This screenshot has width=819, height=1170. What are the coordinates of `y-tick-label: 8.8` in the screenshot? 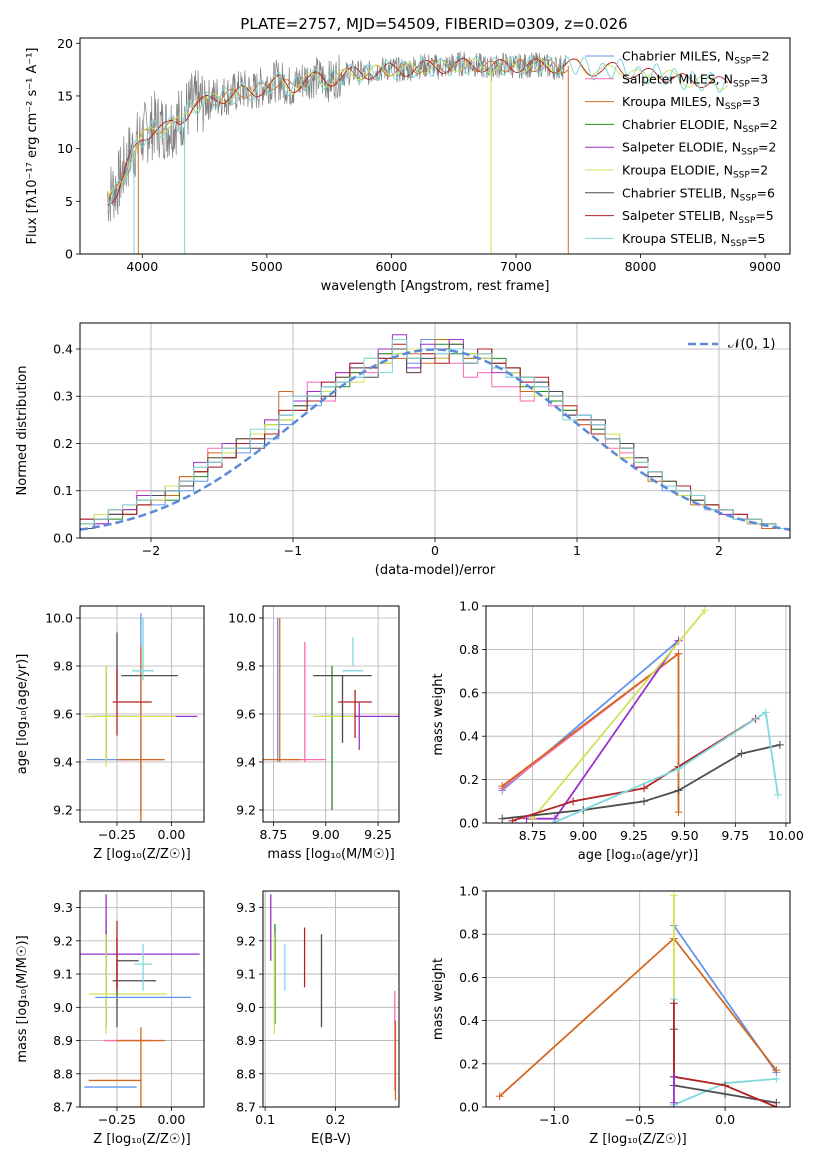 It's located at (246, 1073).